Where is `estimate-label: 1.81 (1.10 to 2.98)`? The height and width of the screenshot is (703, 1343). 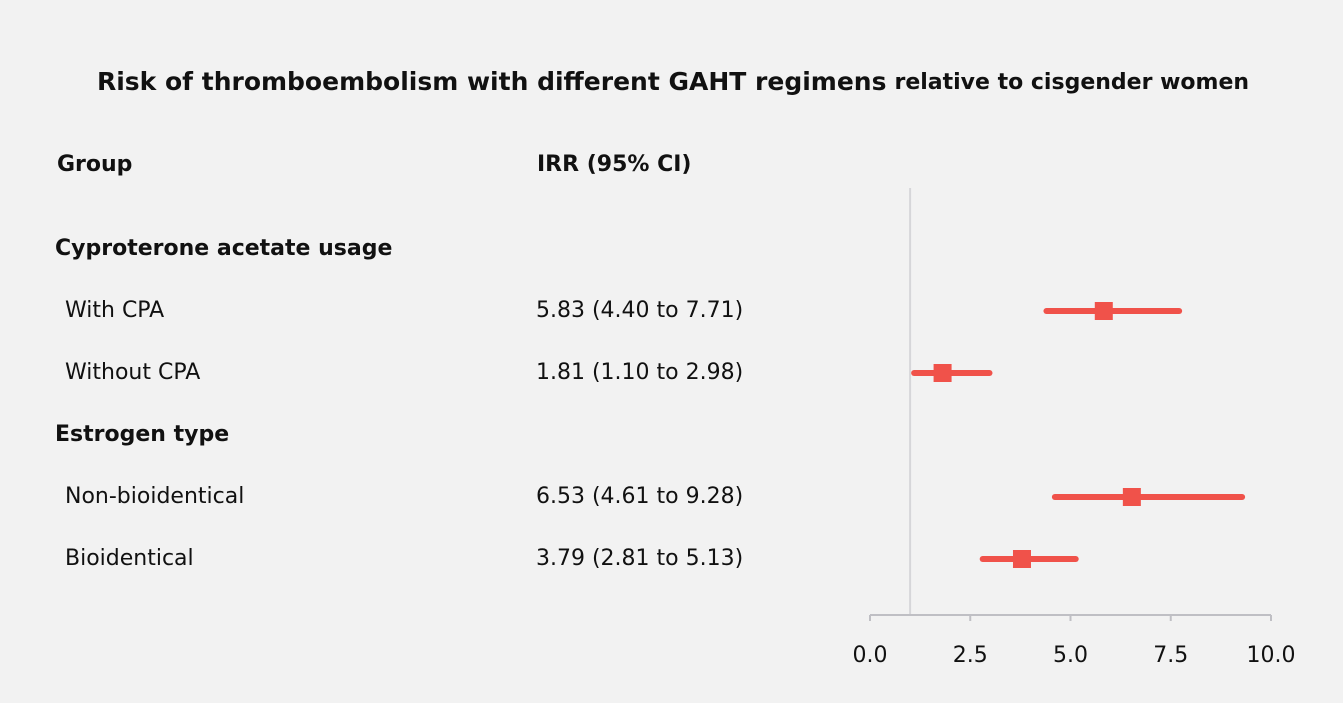 estimate-label: 1.81 (1.10 to 2.98) is located at coordinates (639, 372).